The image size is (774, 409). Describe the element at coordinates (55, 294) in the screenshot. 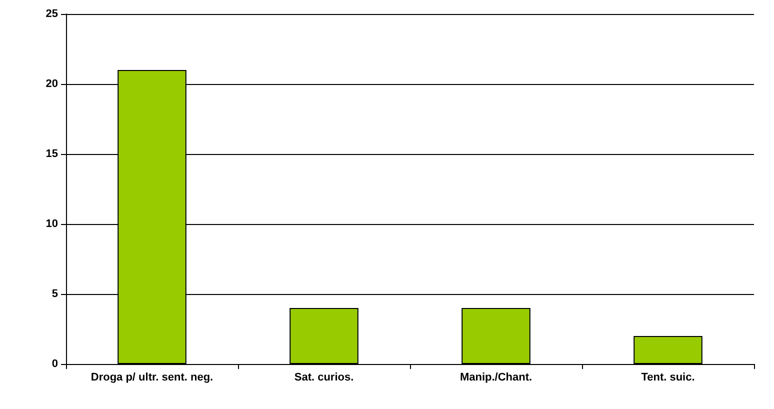

I see `y-tick-label: 5` at that location.